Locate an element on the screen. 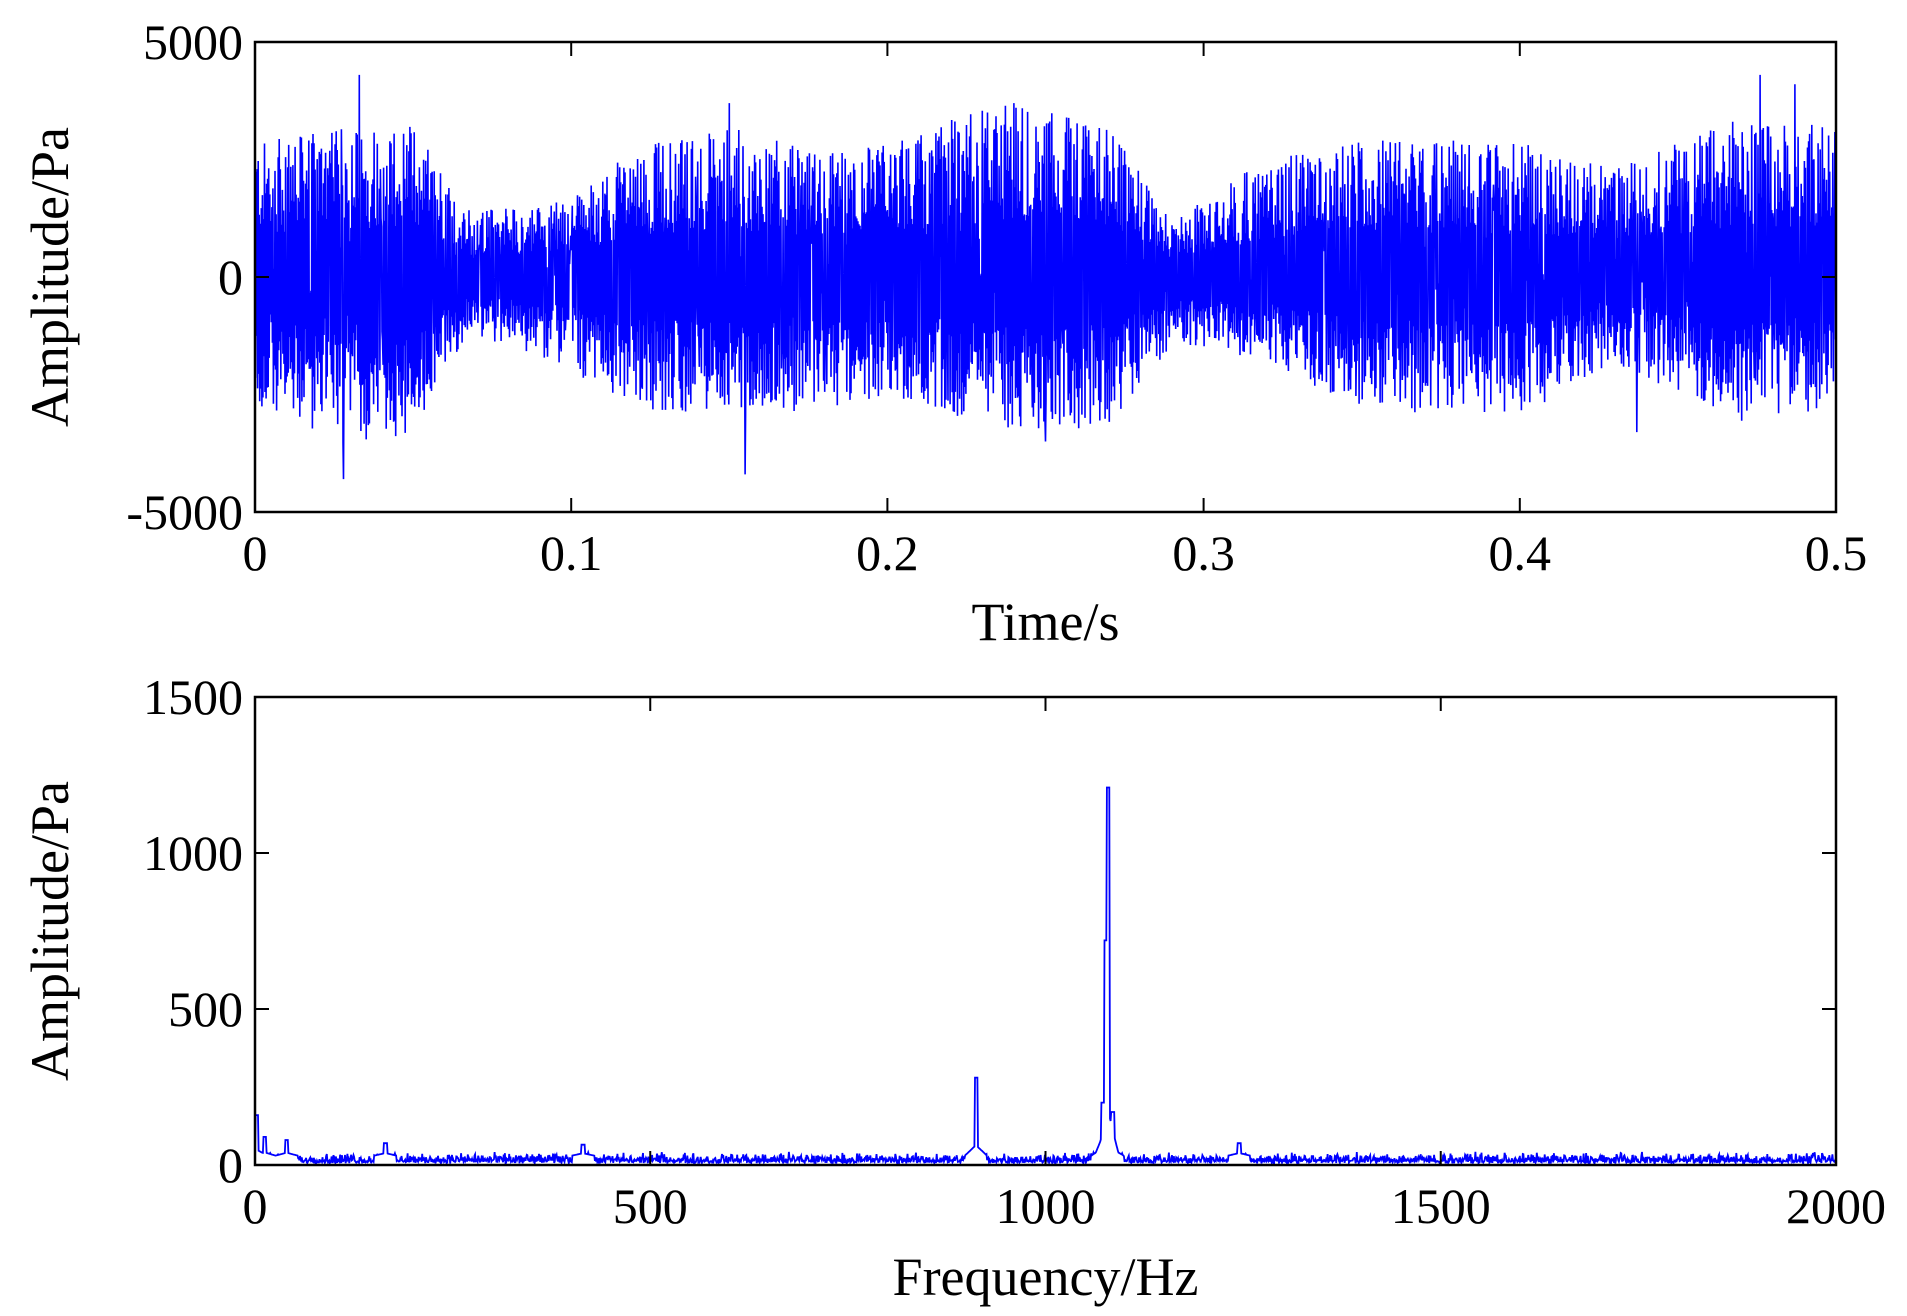 The image size is (1907, 1316). time-x-axis-label: Time/s is located at coordinates (1045, 622).